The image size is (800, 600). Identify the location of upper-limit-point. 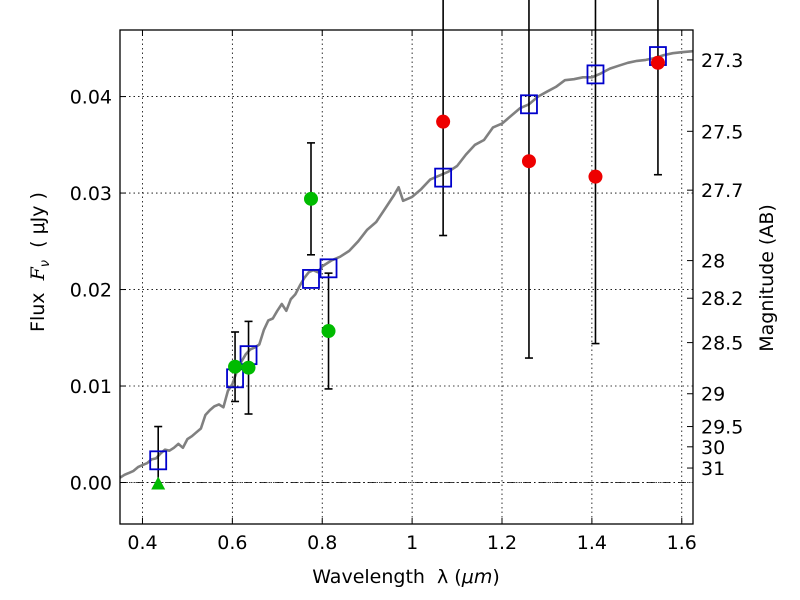
(158, 483).